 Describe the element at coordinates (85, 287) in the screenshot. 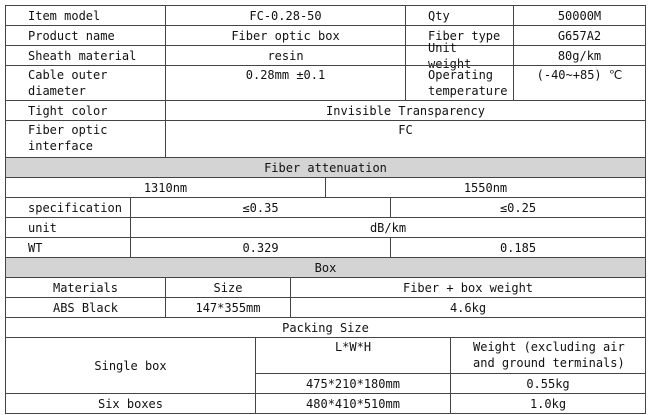

I see `table-cell: Materials` at that location.